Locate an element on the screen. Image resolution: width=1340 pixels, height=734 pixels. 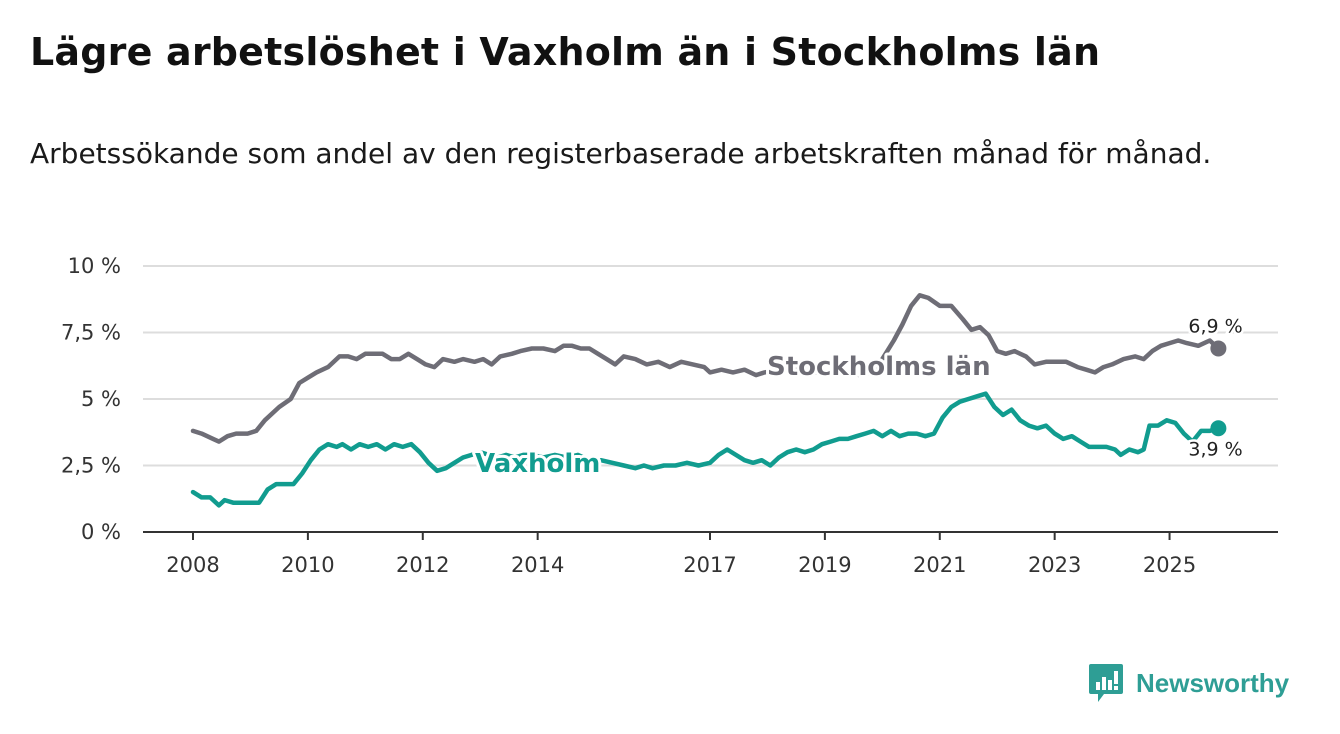
x-tick-label: 2012 is located at coordinates (422, 565).